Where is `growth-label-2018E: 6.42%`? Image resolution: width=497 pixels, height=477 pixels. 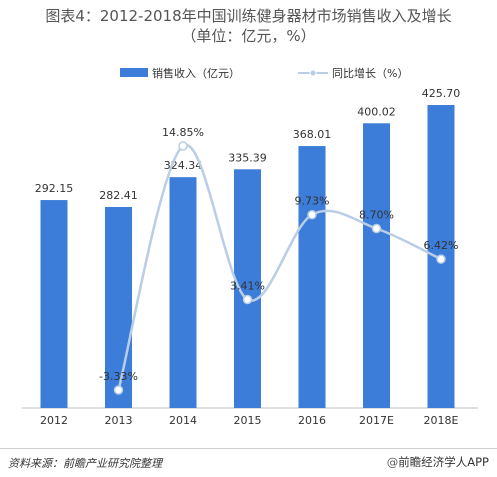
growth-label-2018E: 6.42% is located at coordinates (441, 245).